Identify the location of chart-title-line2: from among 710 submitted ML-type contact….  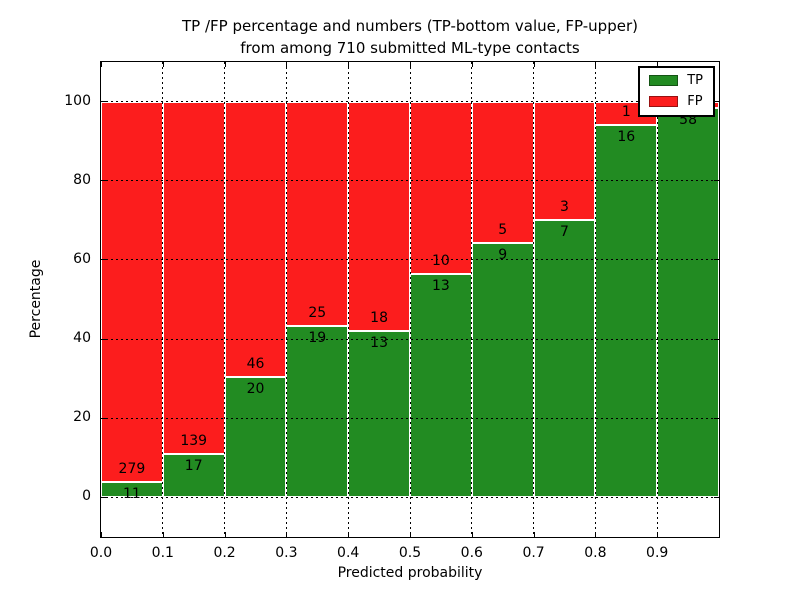
(410, 48).